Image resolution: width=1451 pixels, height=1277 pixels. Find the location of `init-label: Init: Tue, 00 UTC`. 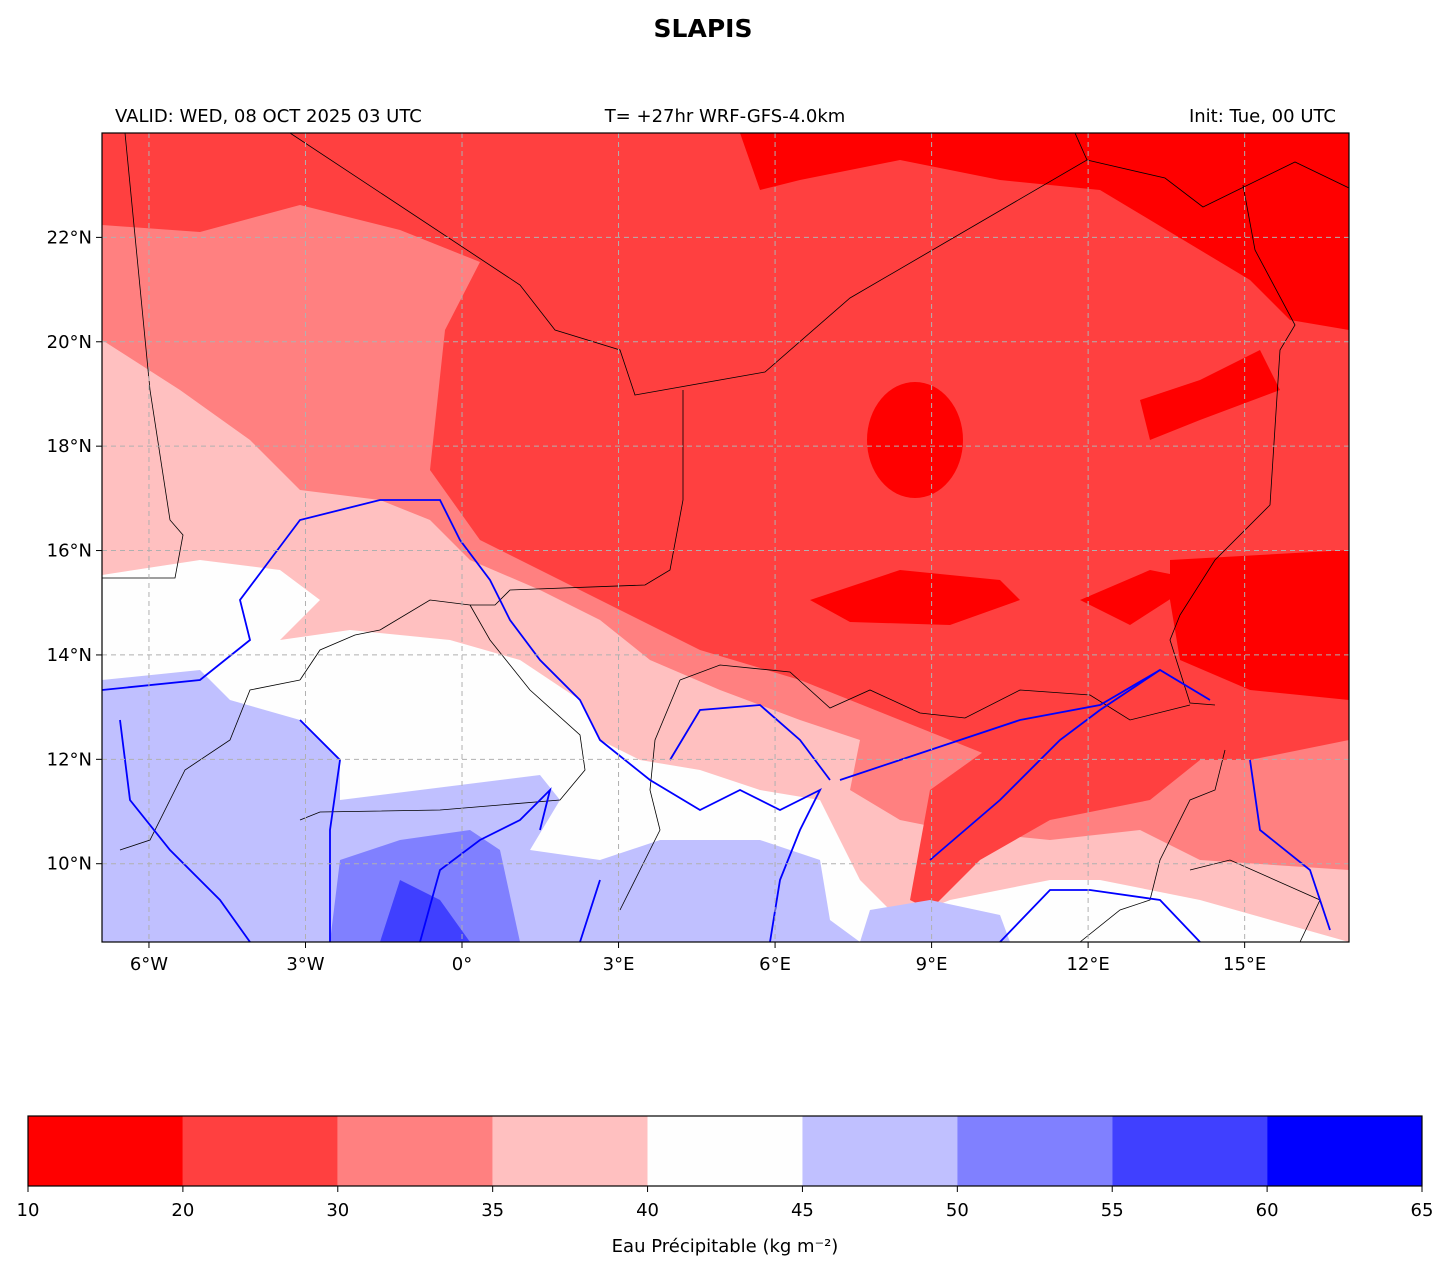

init-label: Init: Tue, 00 UTC is located at coordinates (1262, 116).